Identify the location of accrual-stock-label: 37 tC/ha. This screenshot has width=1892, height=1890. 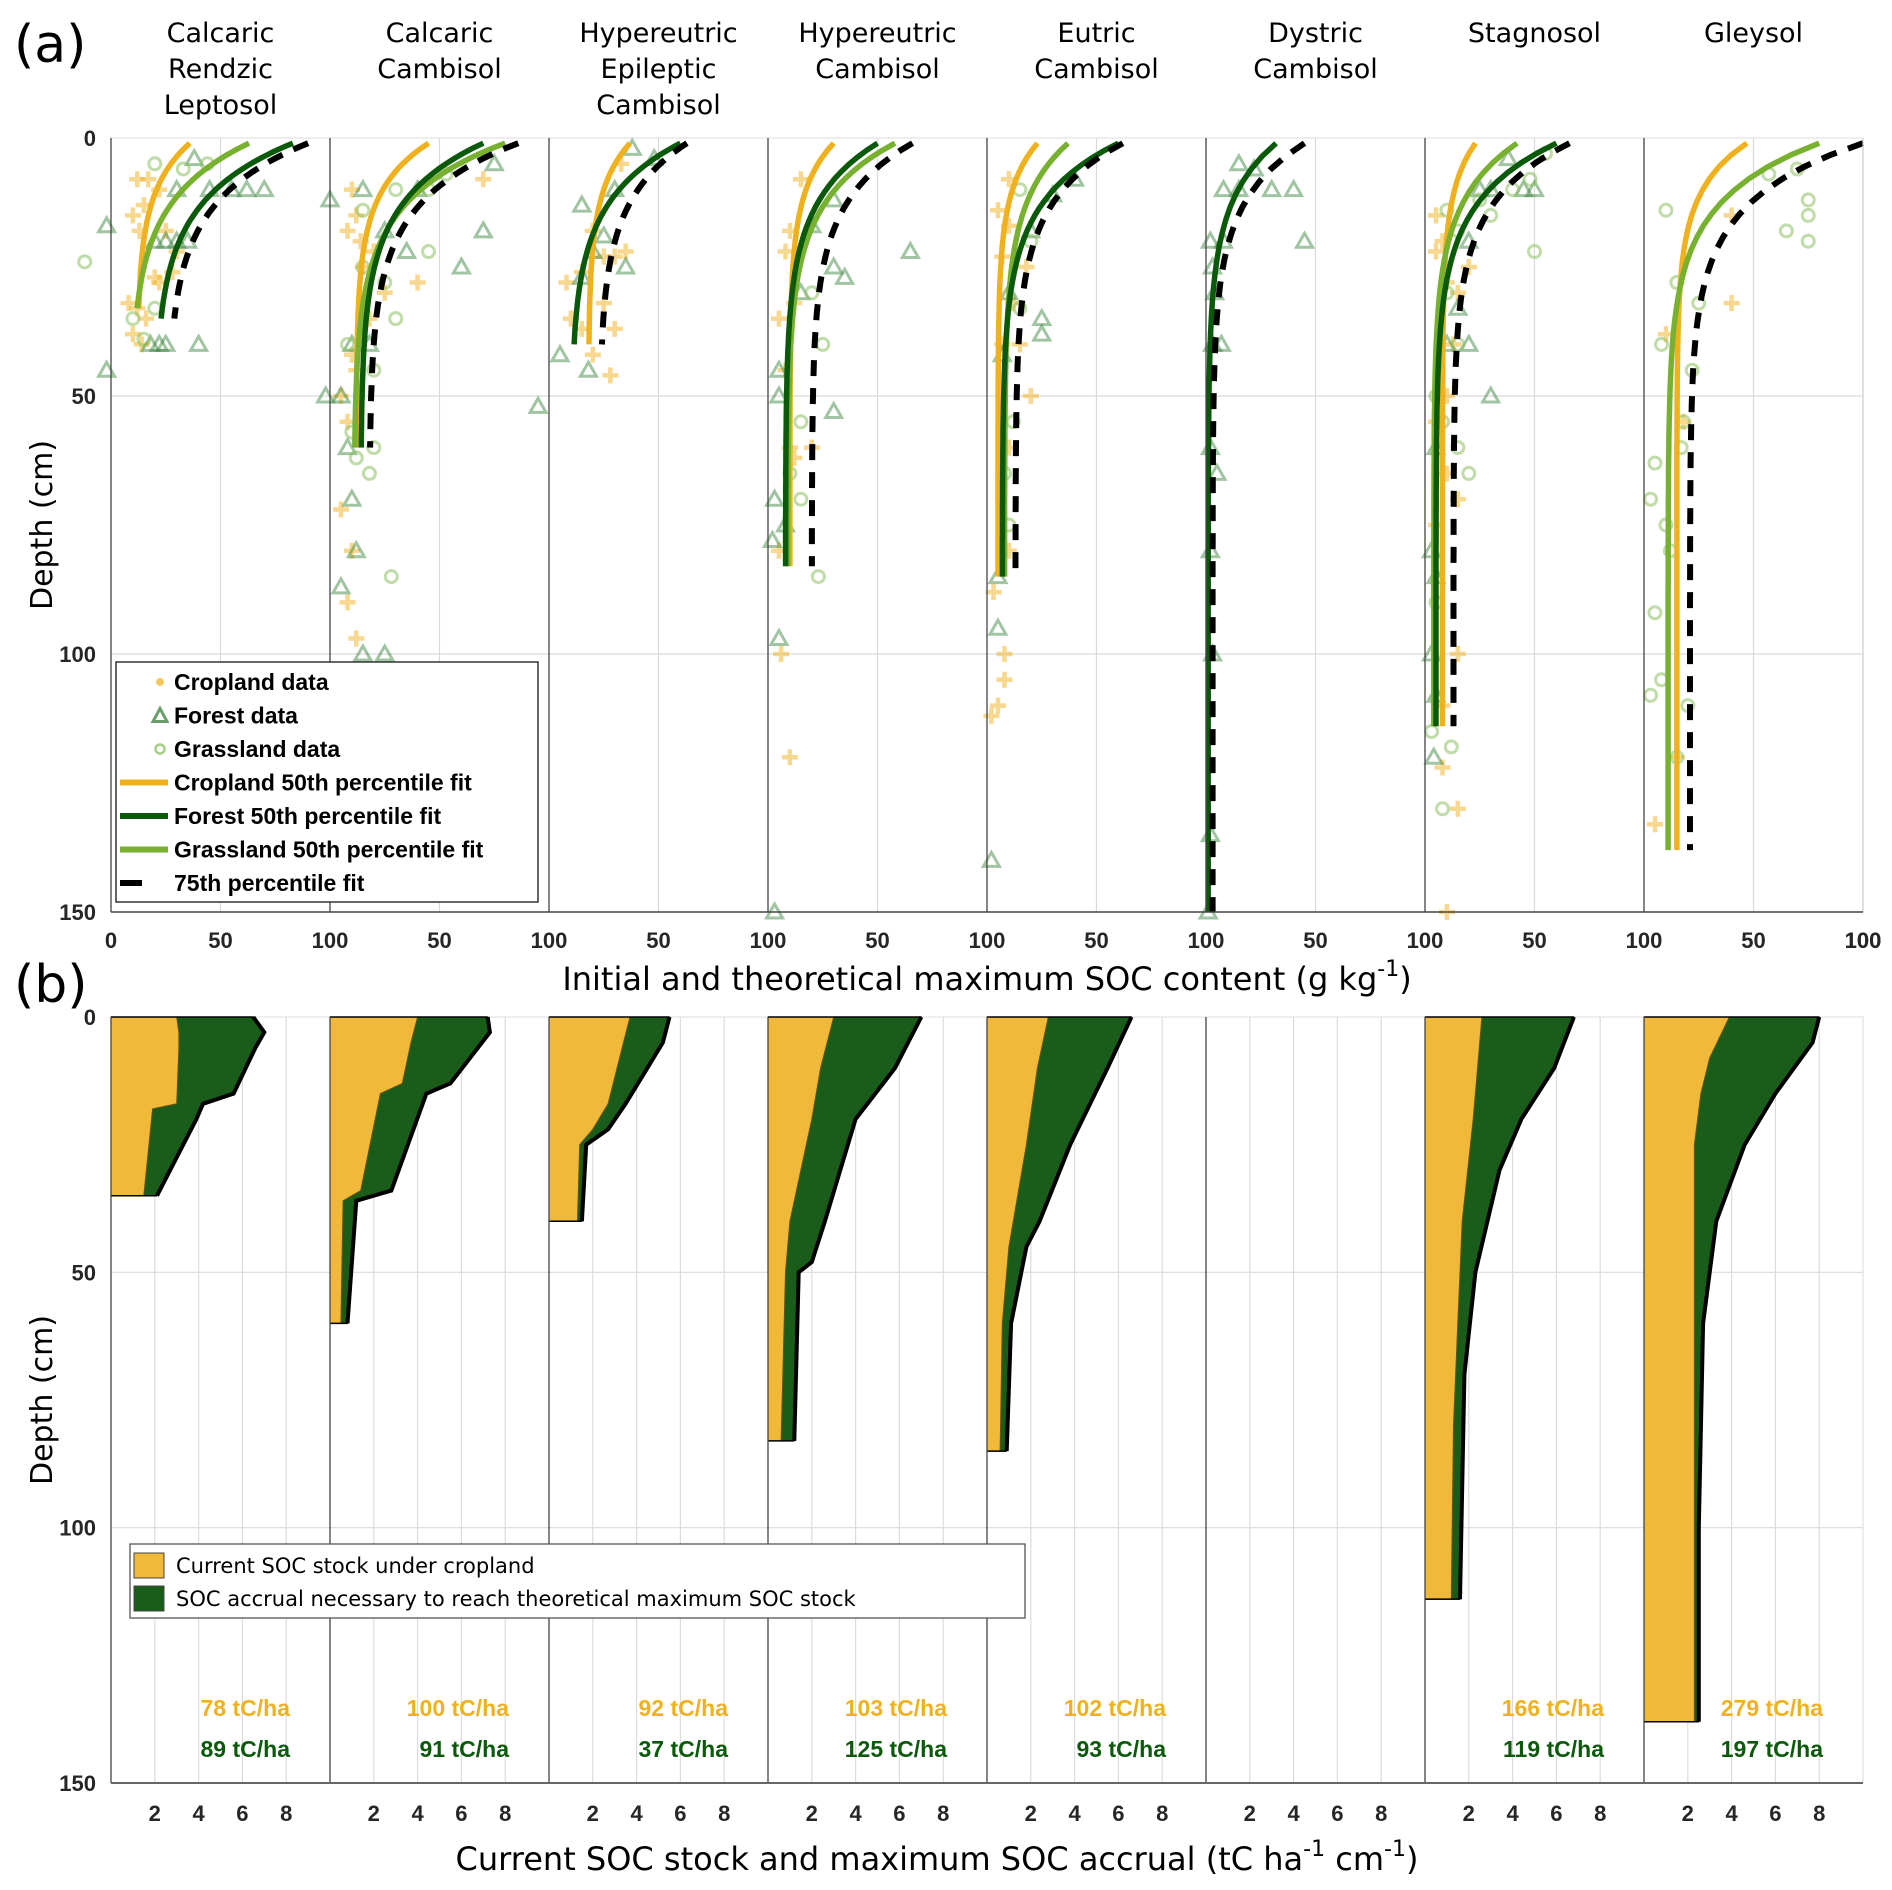
(684, 1749).